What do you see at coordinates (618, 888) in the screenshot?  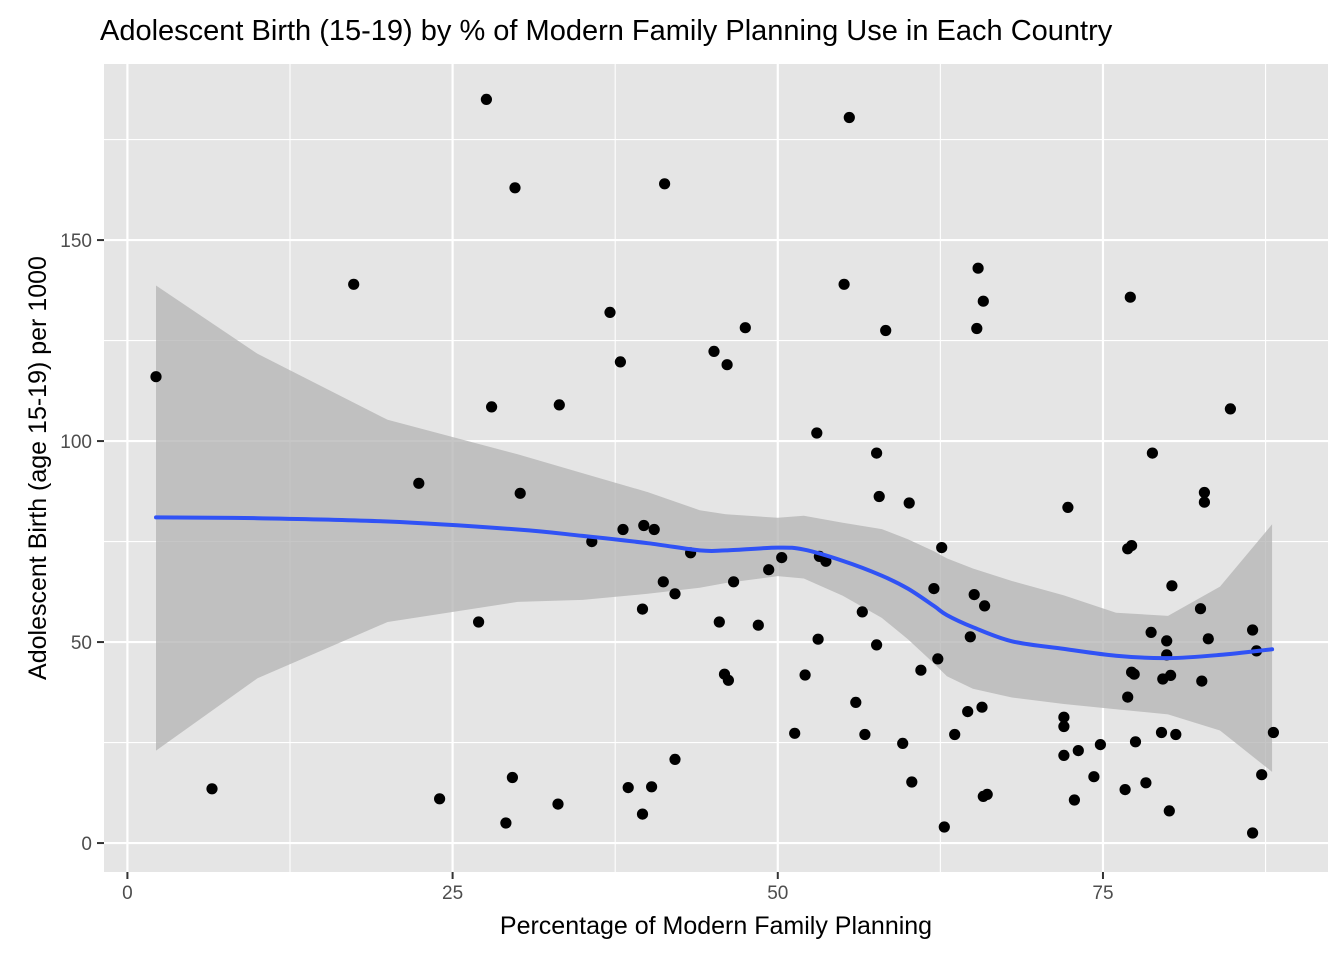 I see `x-axis: 0 25 50 75` at bounding box center [618, 888].